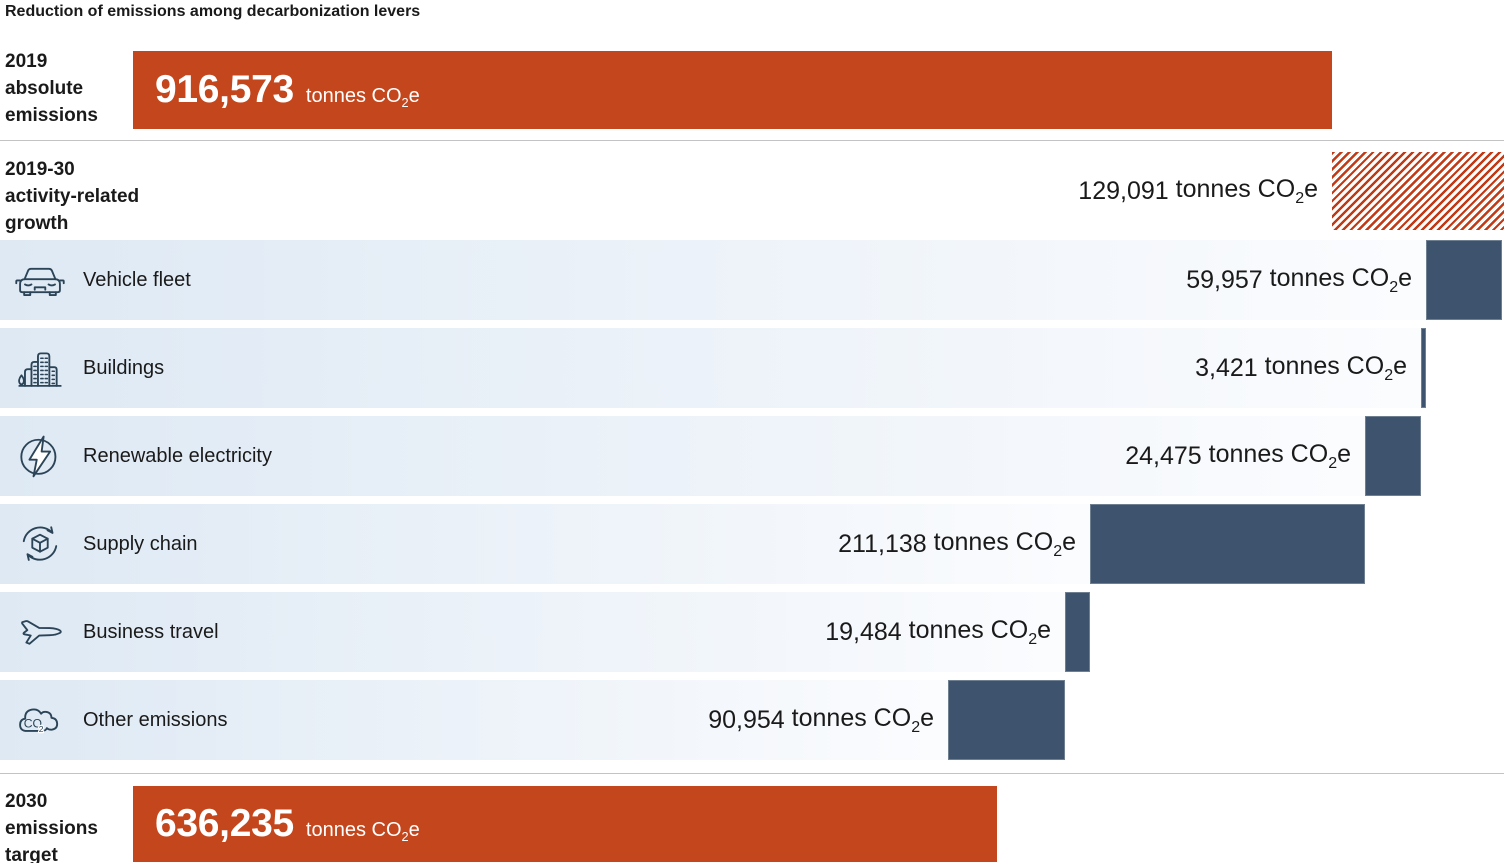  I want to click on lightning-icon, so click(40, 456).